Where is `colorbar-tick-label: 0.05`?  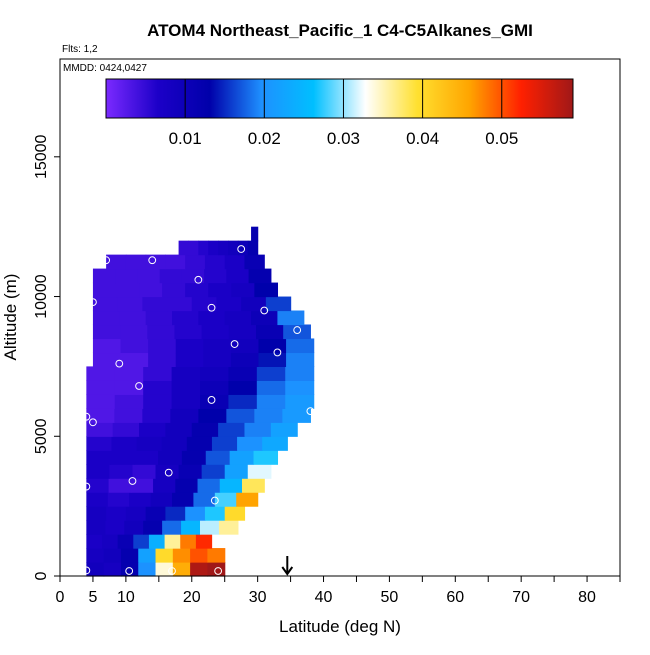
colorbar-tick-label: 0.05 is located at coordinates (501, 138).